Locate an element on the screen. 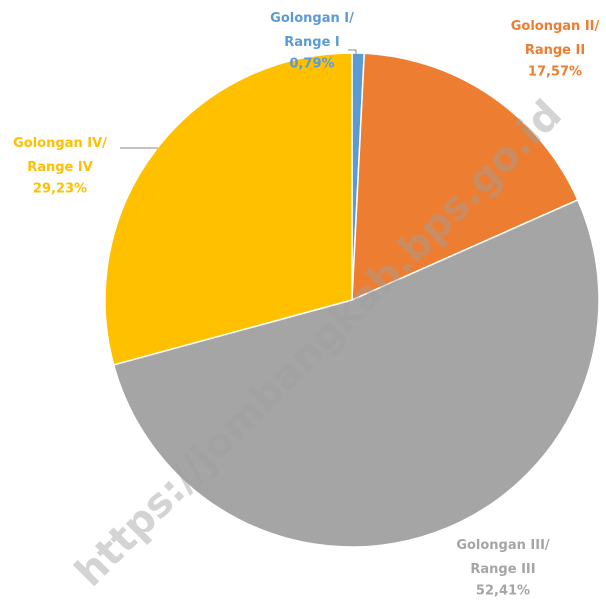  value-label: 17,57% is located at coordinates (555, 72).